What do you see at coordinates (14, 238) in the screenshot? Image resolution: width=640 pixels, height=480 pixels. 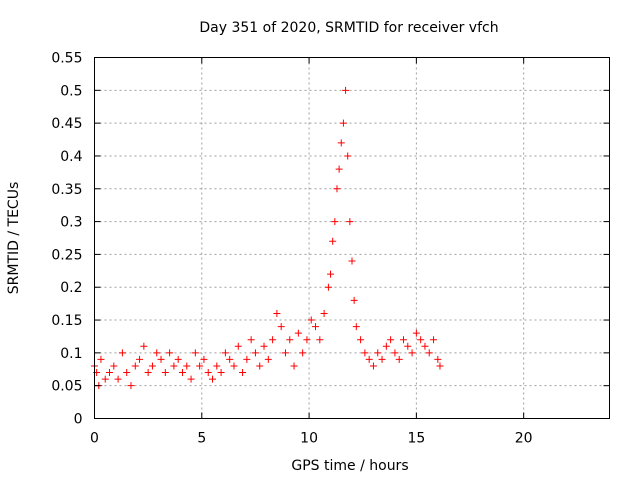 I see `y-axis-title: SRMTID / TECUs` at bounding box center [14, 238].